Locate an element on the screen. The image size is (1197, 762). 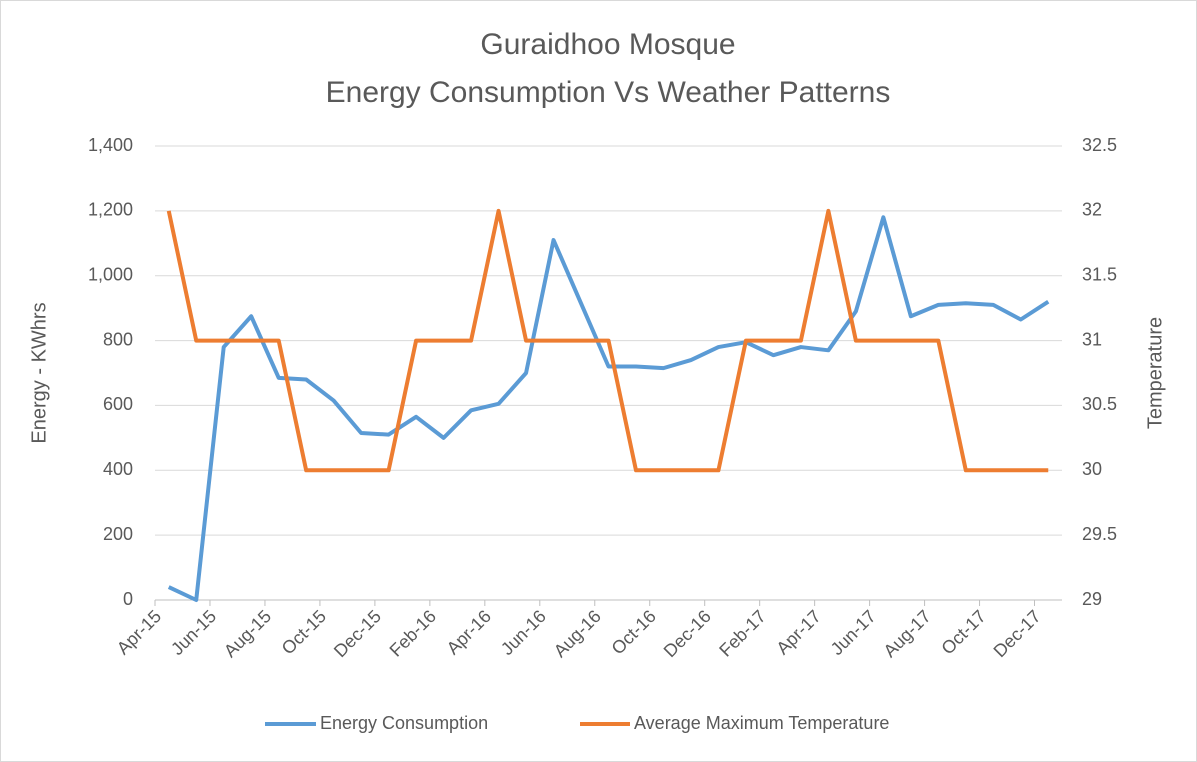
legend-label: Energy Consumption is located at coordinates (404, 723).